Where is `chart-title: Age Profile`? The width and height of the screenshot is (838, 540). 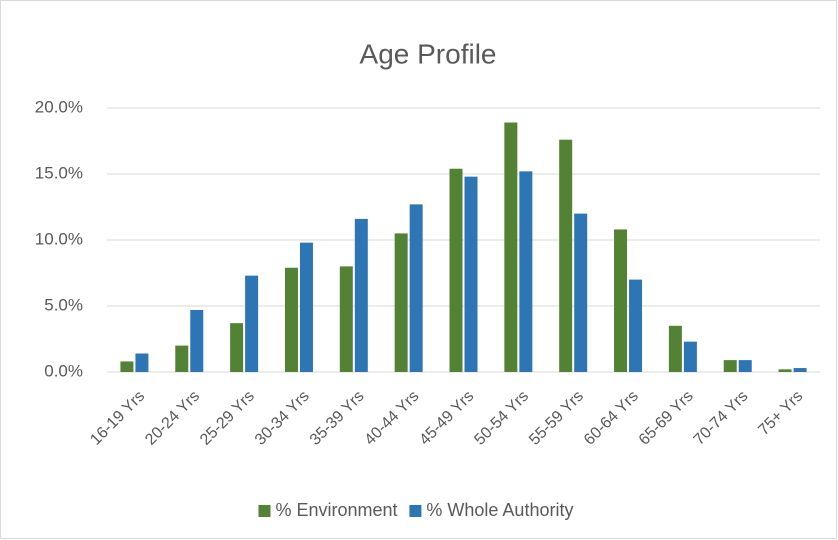 chart-title: Age Profile is located at coordinates (428, 53).